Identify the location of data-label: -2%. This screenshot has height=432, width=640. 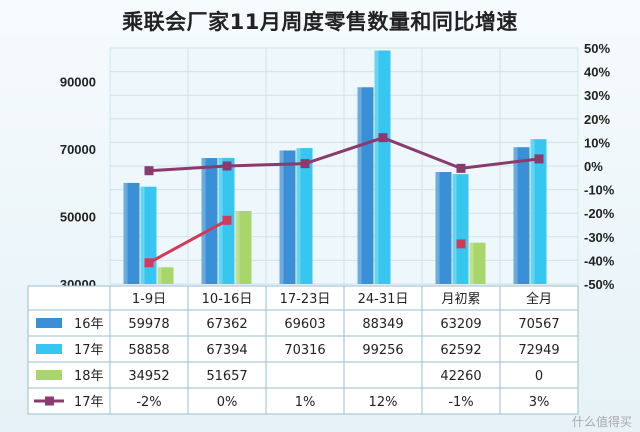
(148, 402).